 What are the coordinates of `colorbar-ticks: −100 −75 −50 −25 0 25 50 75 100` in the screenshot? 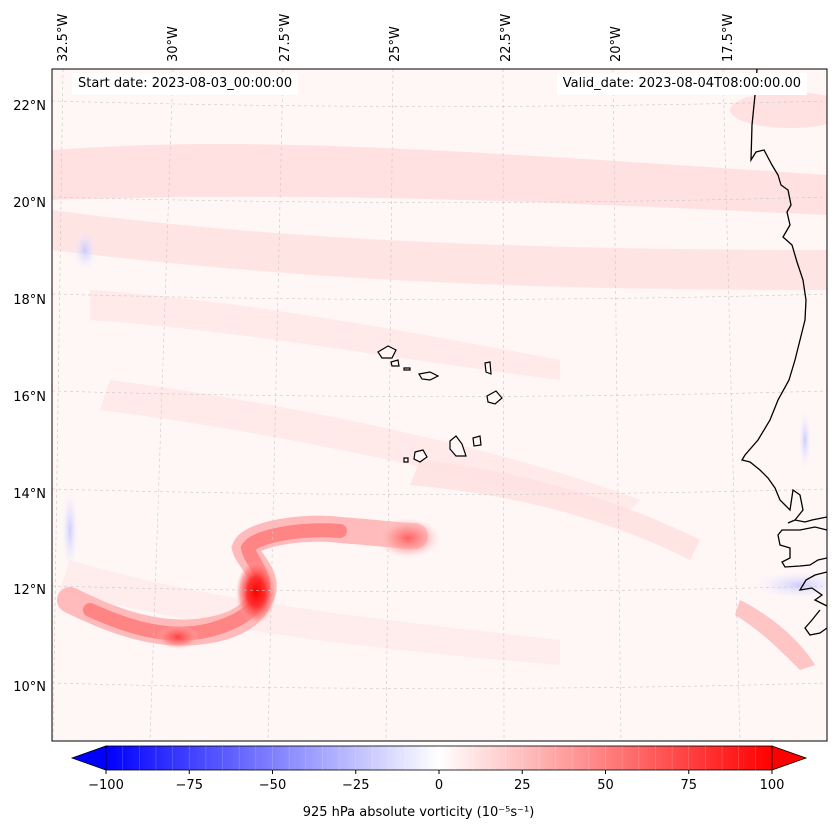 It's located at (436, 769).